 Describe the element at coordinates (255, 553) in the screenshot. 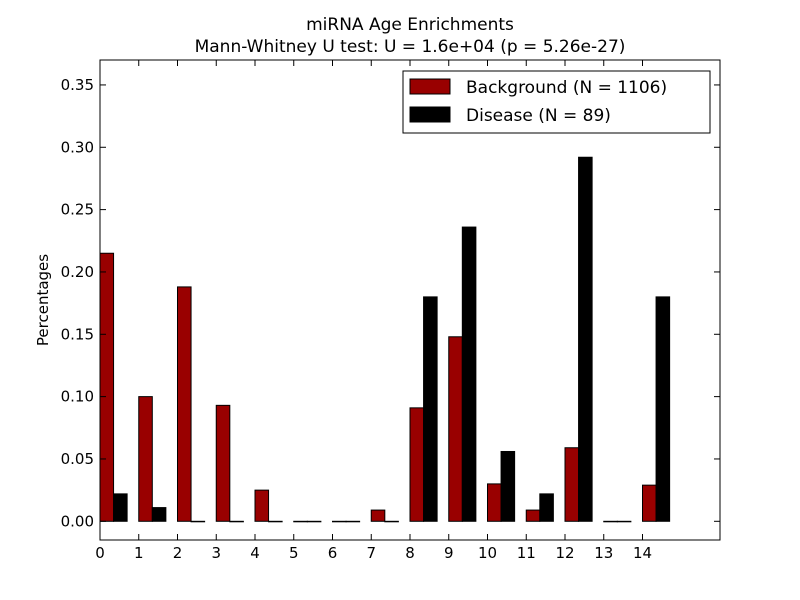

I see `x-tick-label: 4` at that location.